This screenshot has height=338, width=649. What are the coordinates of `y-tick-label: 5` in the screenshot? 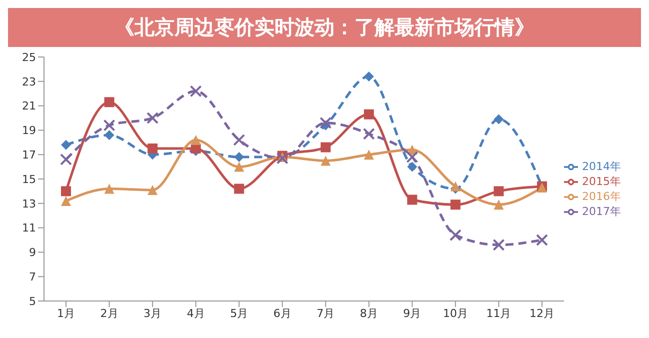 It's located at (32, 301).